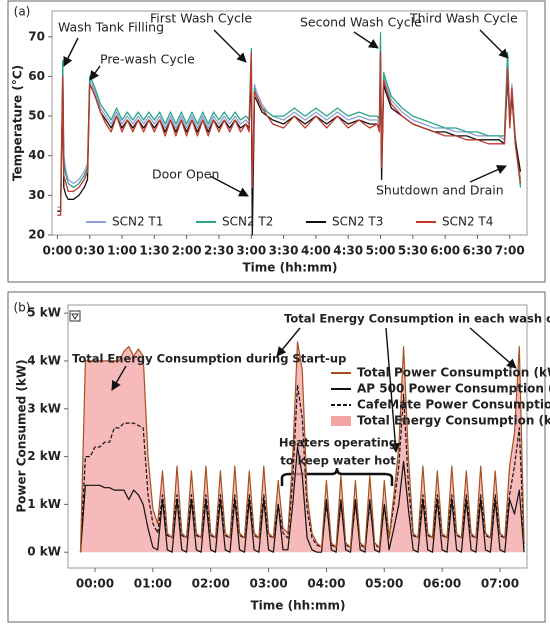 The width and height of the screenshot is (550, 626). What do you see at coordinates (187, 251) in the screenshot?
I see `x-tick-label: 2:00` at bounding box center [187, 251].